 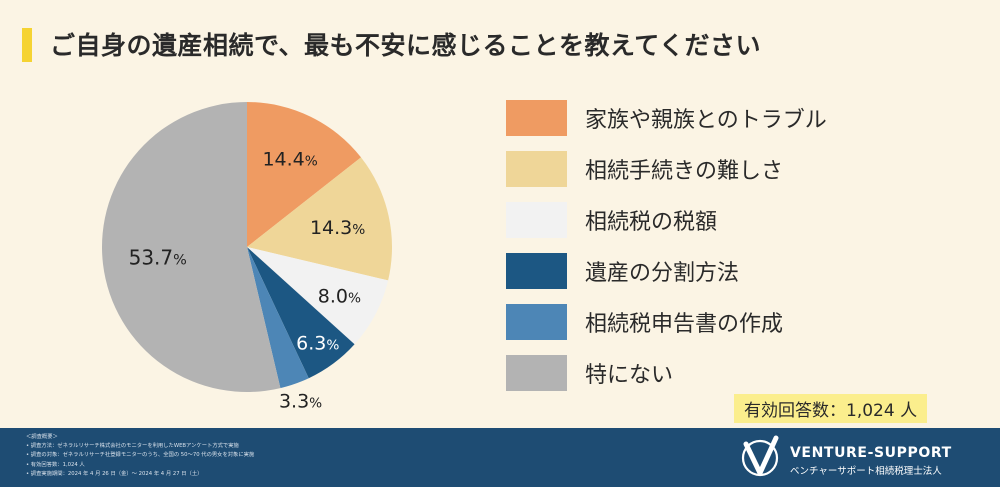 I want to click on legend-item: 遺産の分割方法, so click(x=666, y=271).